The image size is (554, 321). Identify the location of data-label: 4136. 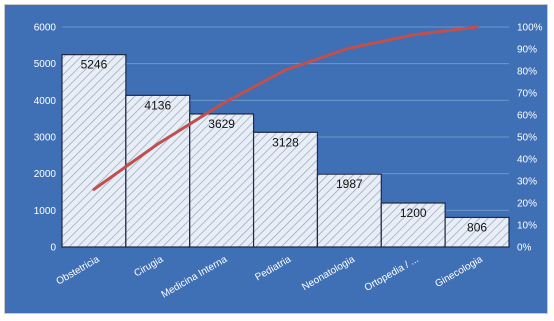
(157, 105).